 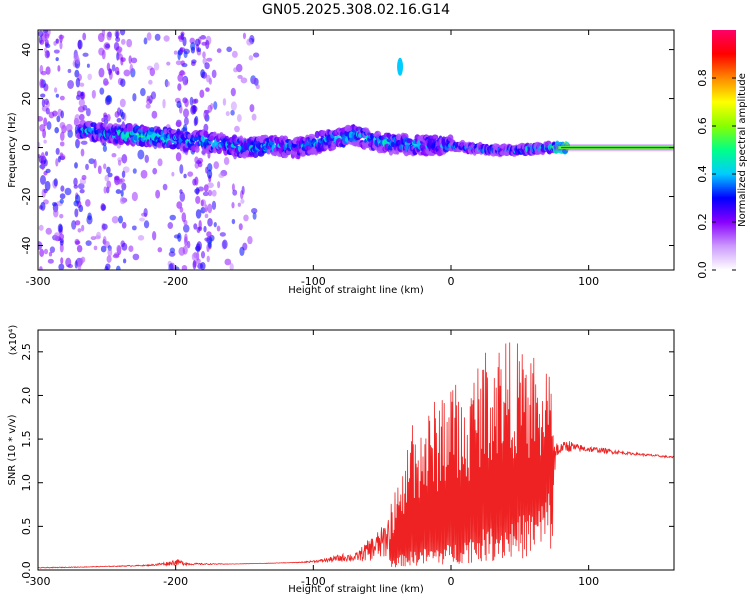 I want to click on y-tick-label: 0.5, so click(x=26, y=527).